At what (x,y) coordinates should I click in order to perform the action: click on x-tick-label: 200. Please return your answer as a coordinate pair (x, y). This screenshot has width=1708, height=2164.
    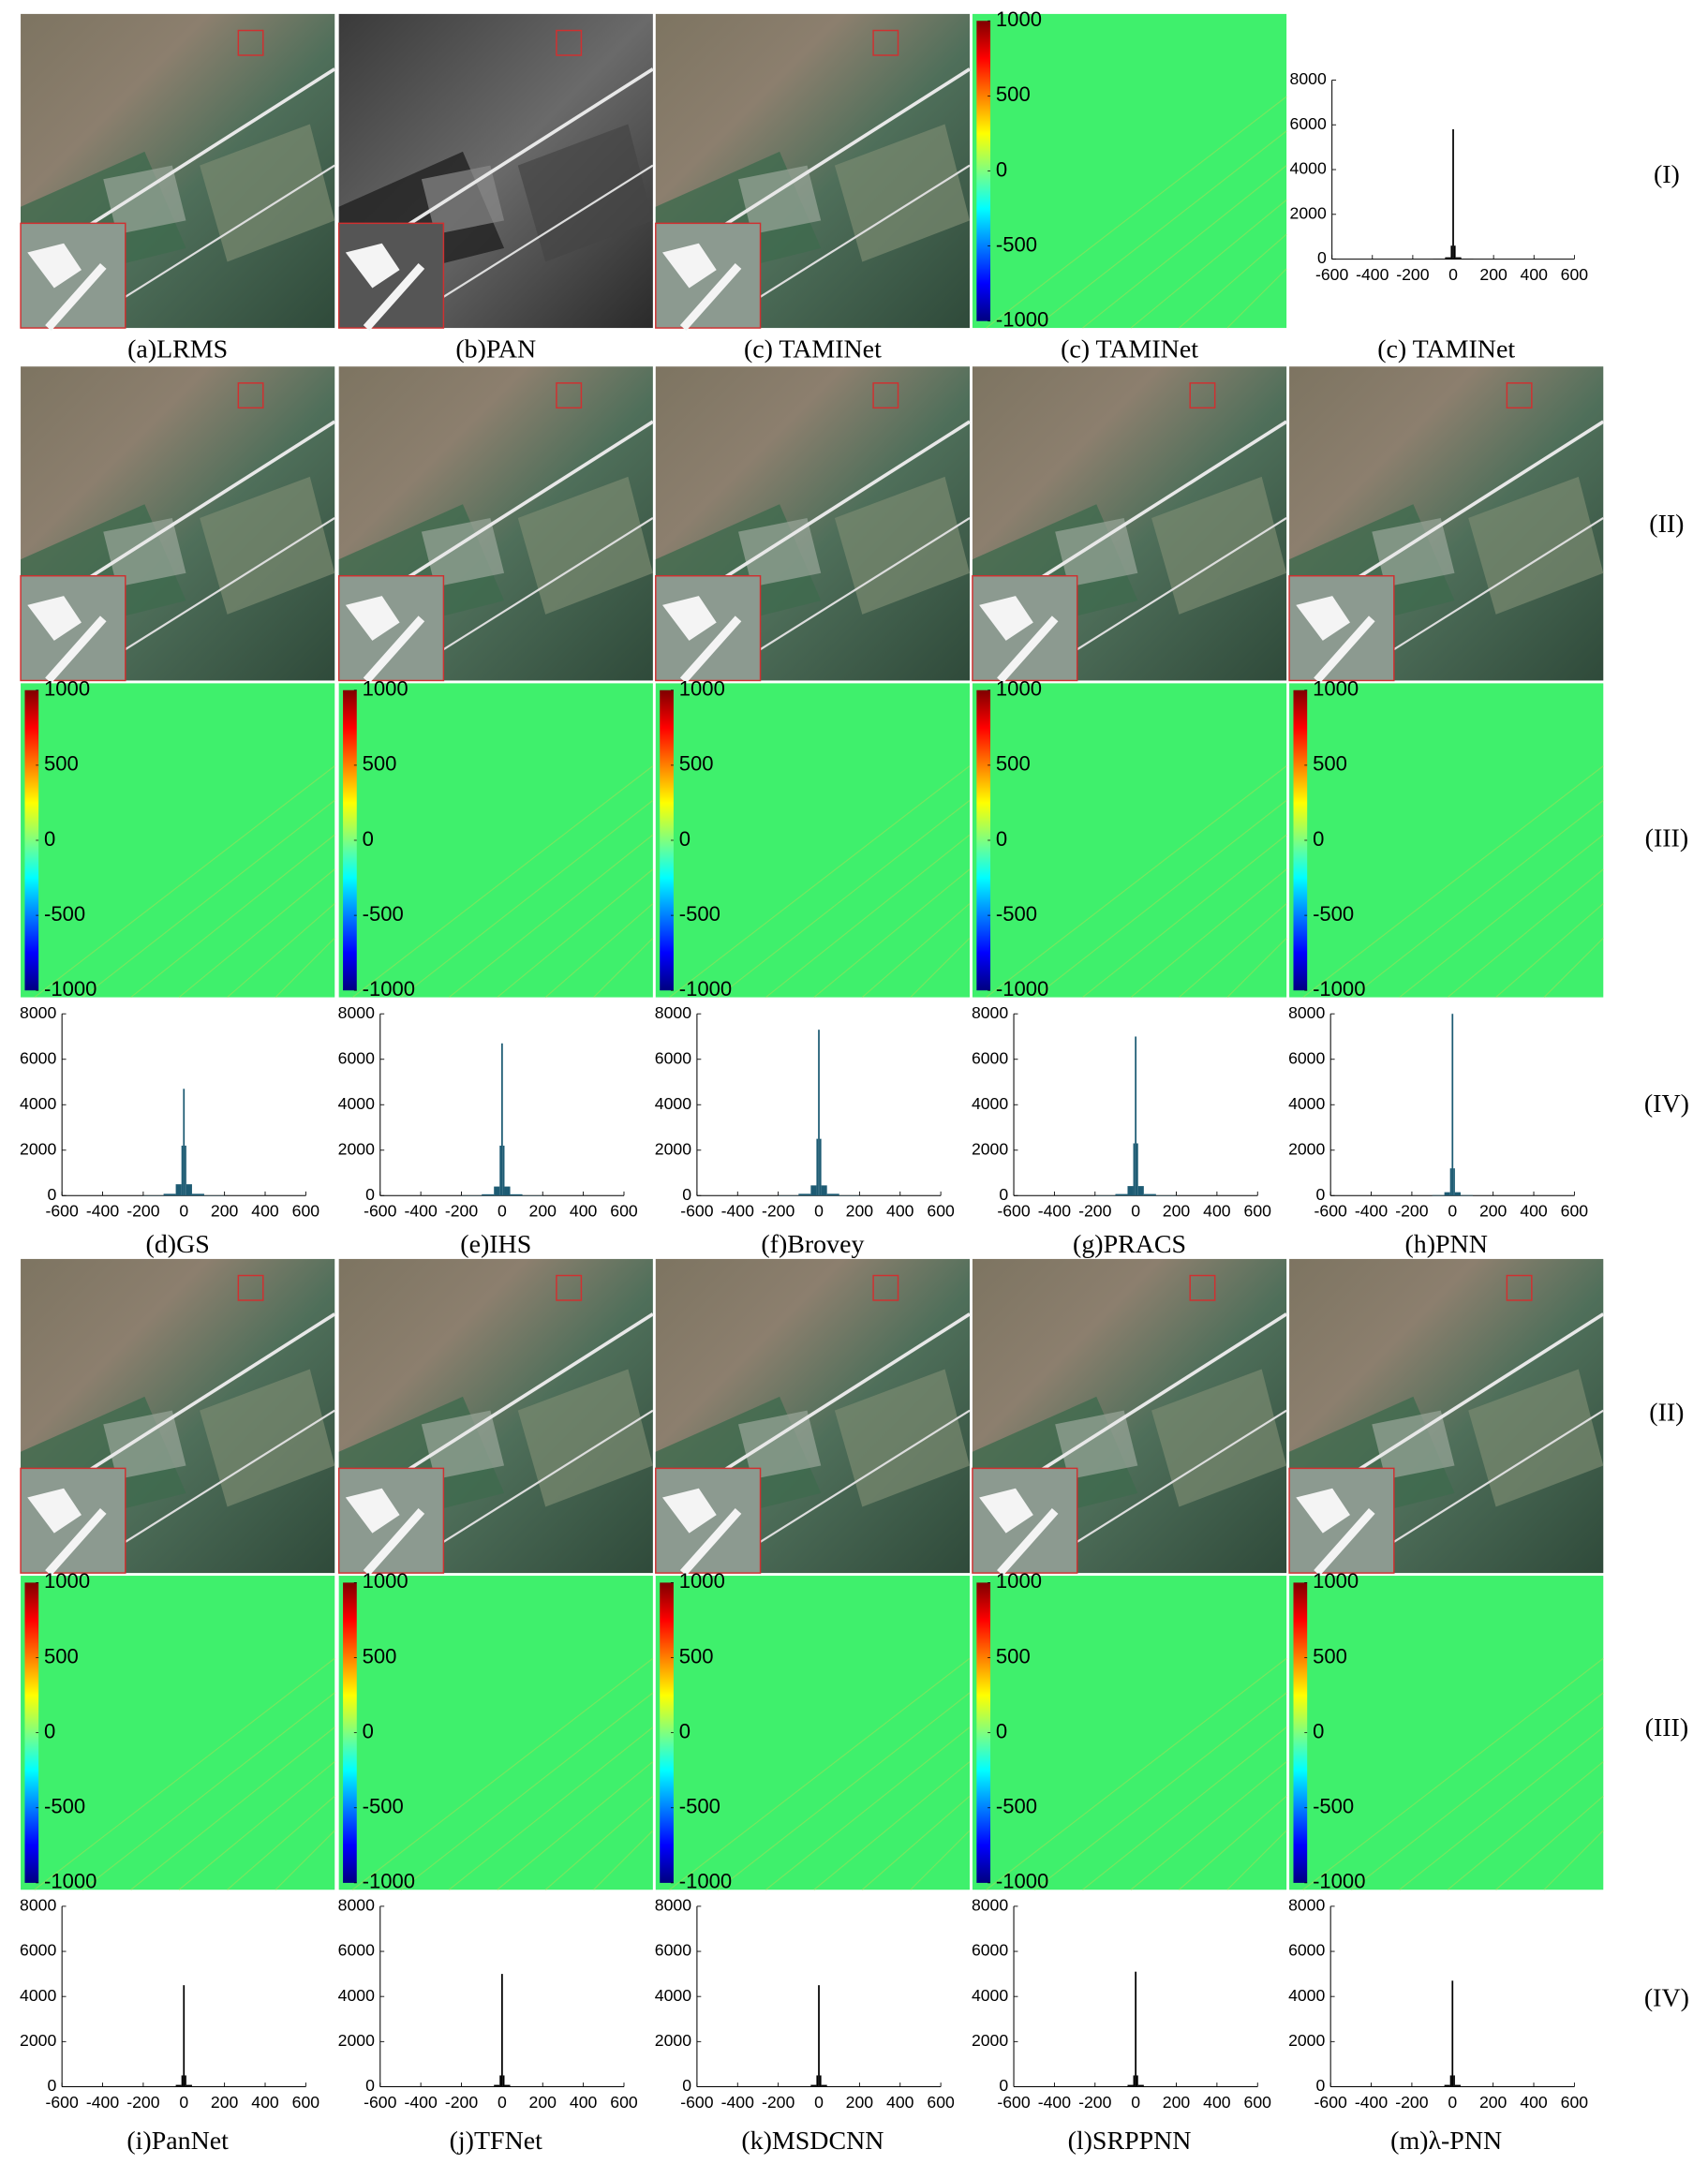
    Looking at the image, I should click on (860, 1212).